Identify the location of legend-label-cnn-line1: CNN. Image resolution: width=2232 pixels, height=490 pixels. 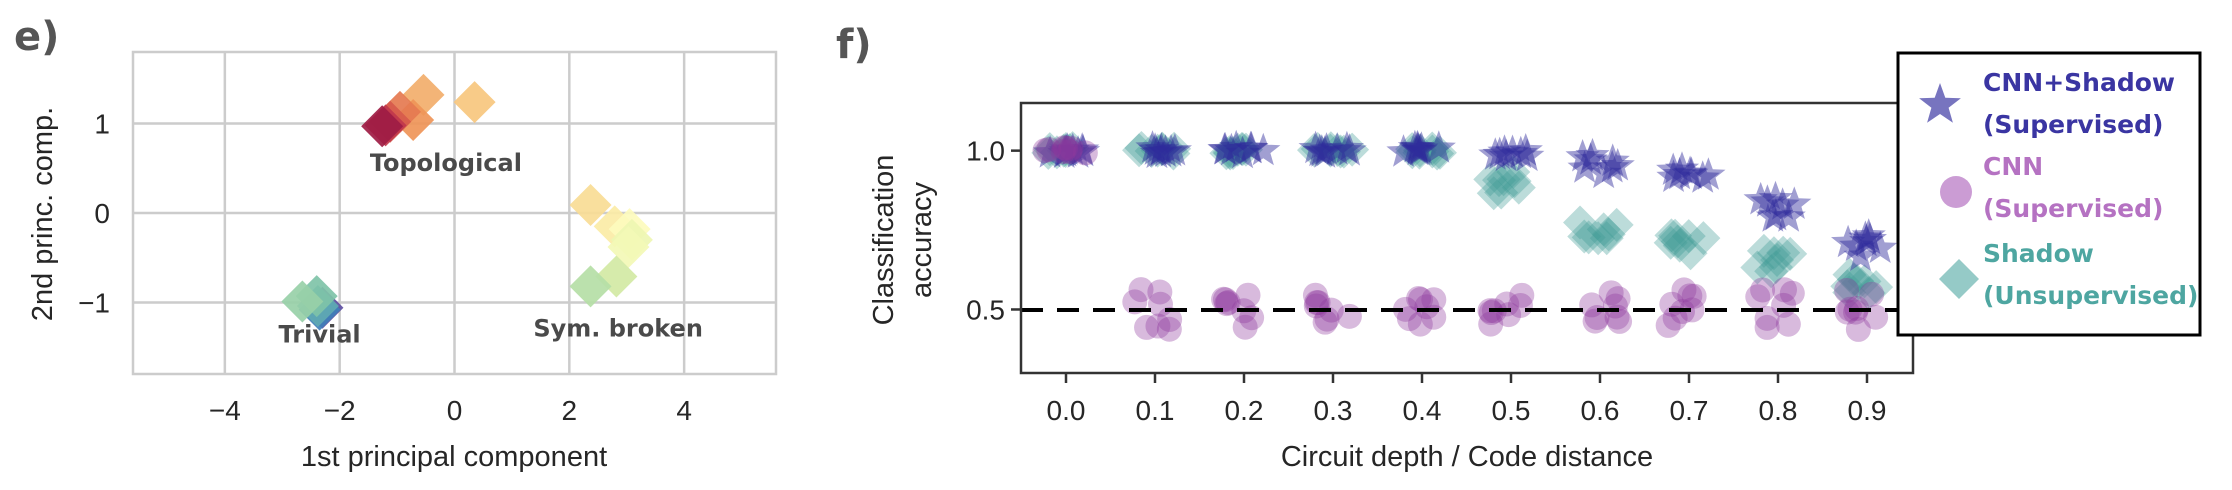
(2013, 166).